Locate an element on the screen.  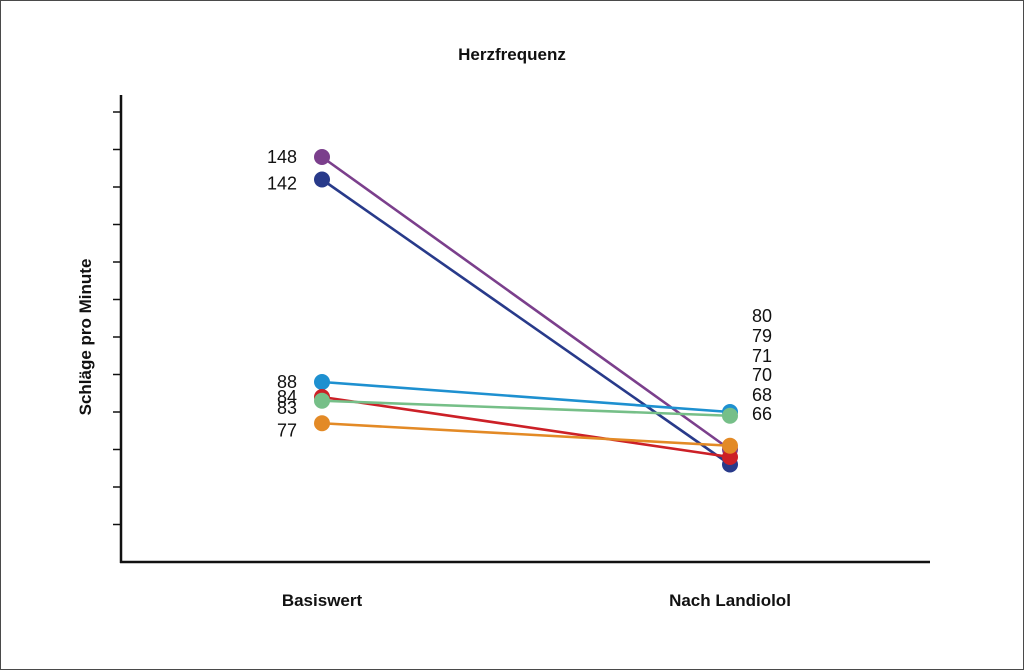
data-label-right-0: 80 is located at coordinates (762, 316).